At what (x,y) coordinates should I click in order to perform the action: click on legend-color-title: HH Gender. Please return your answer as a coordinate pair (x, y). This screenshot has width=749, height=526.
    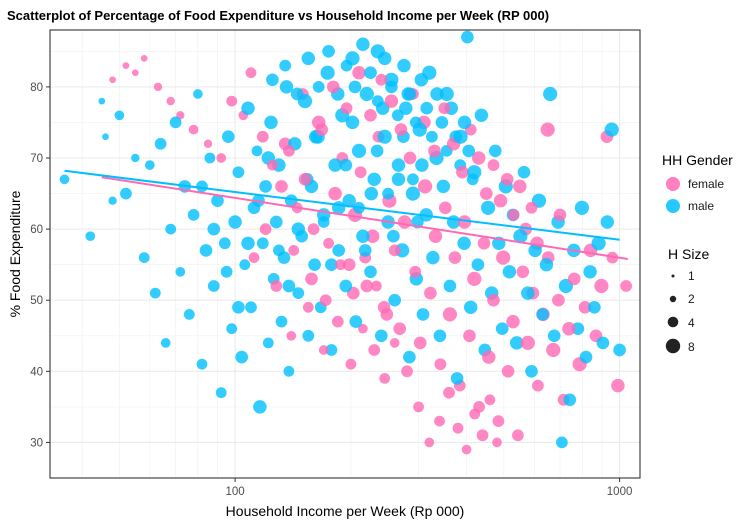
    Looking at the image, I should click on (697, 160).